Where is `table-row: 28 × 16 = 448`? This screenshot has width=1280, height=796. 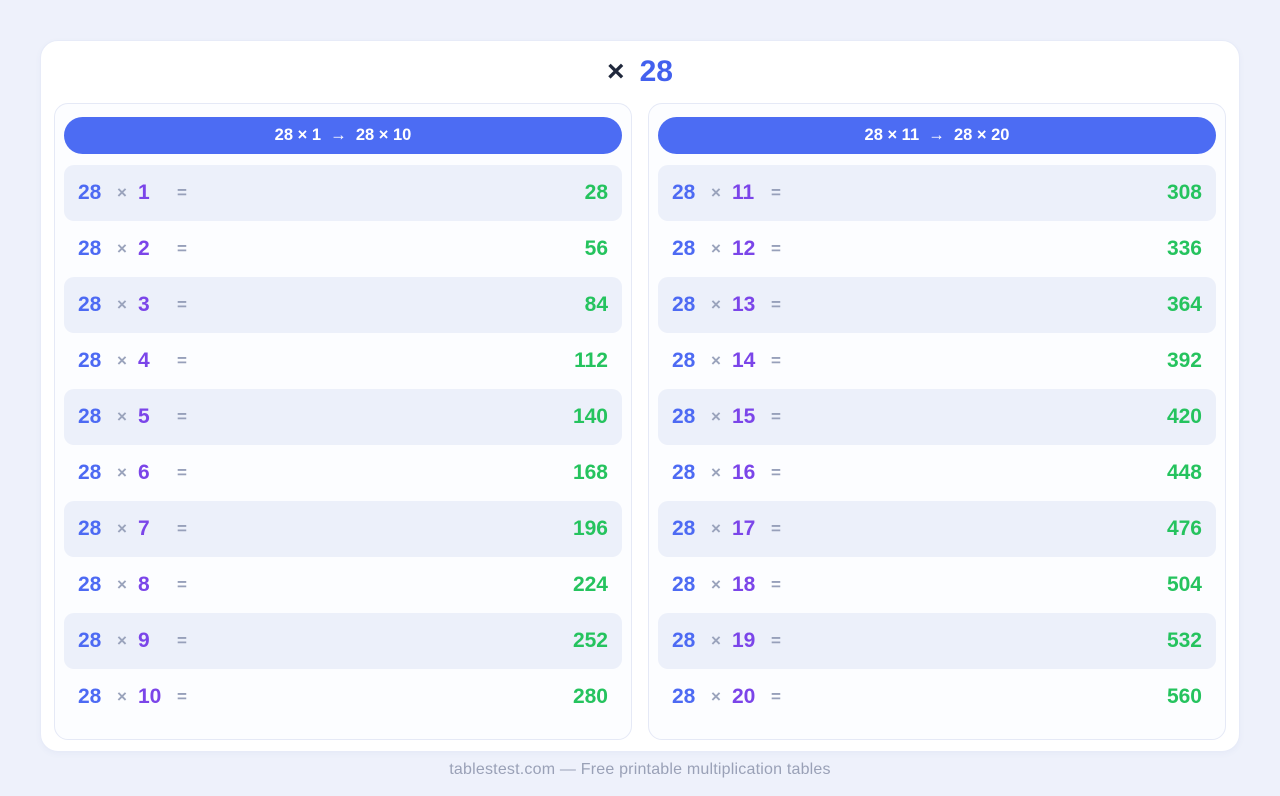
table-row: 28 × 16 = 448 is located at coordinates (937, 473).